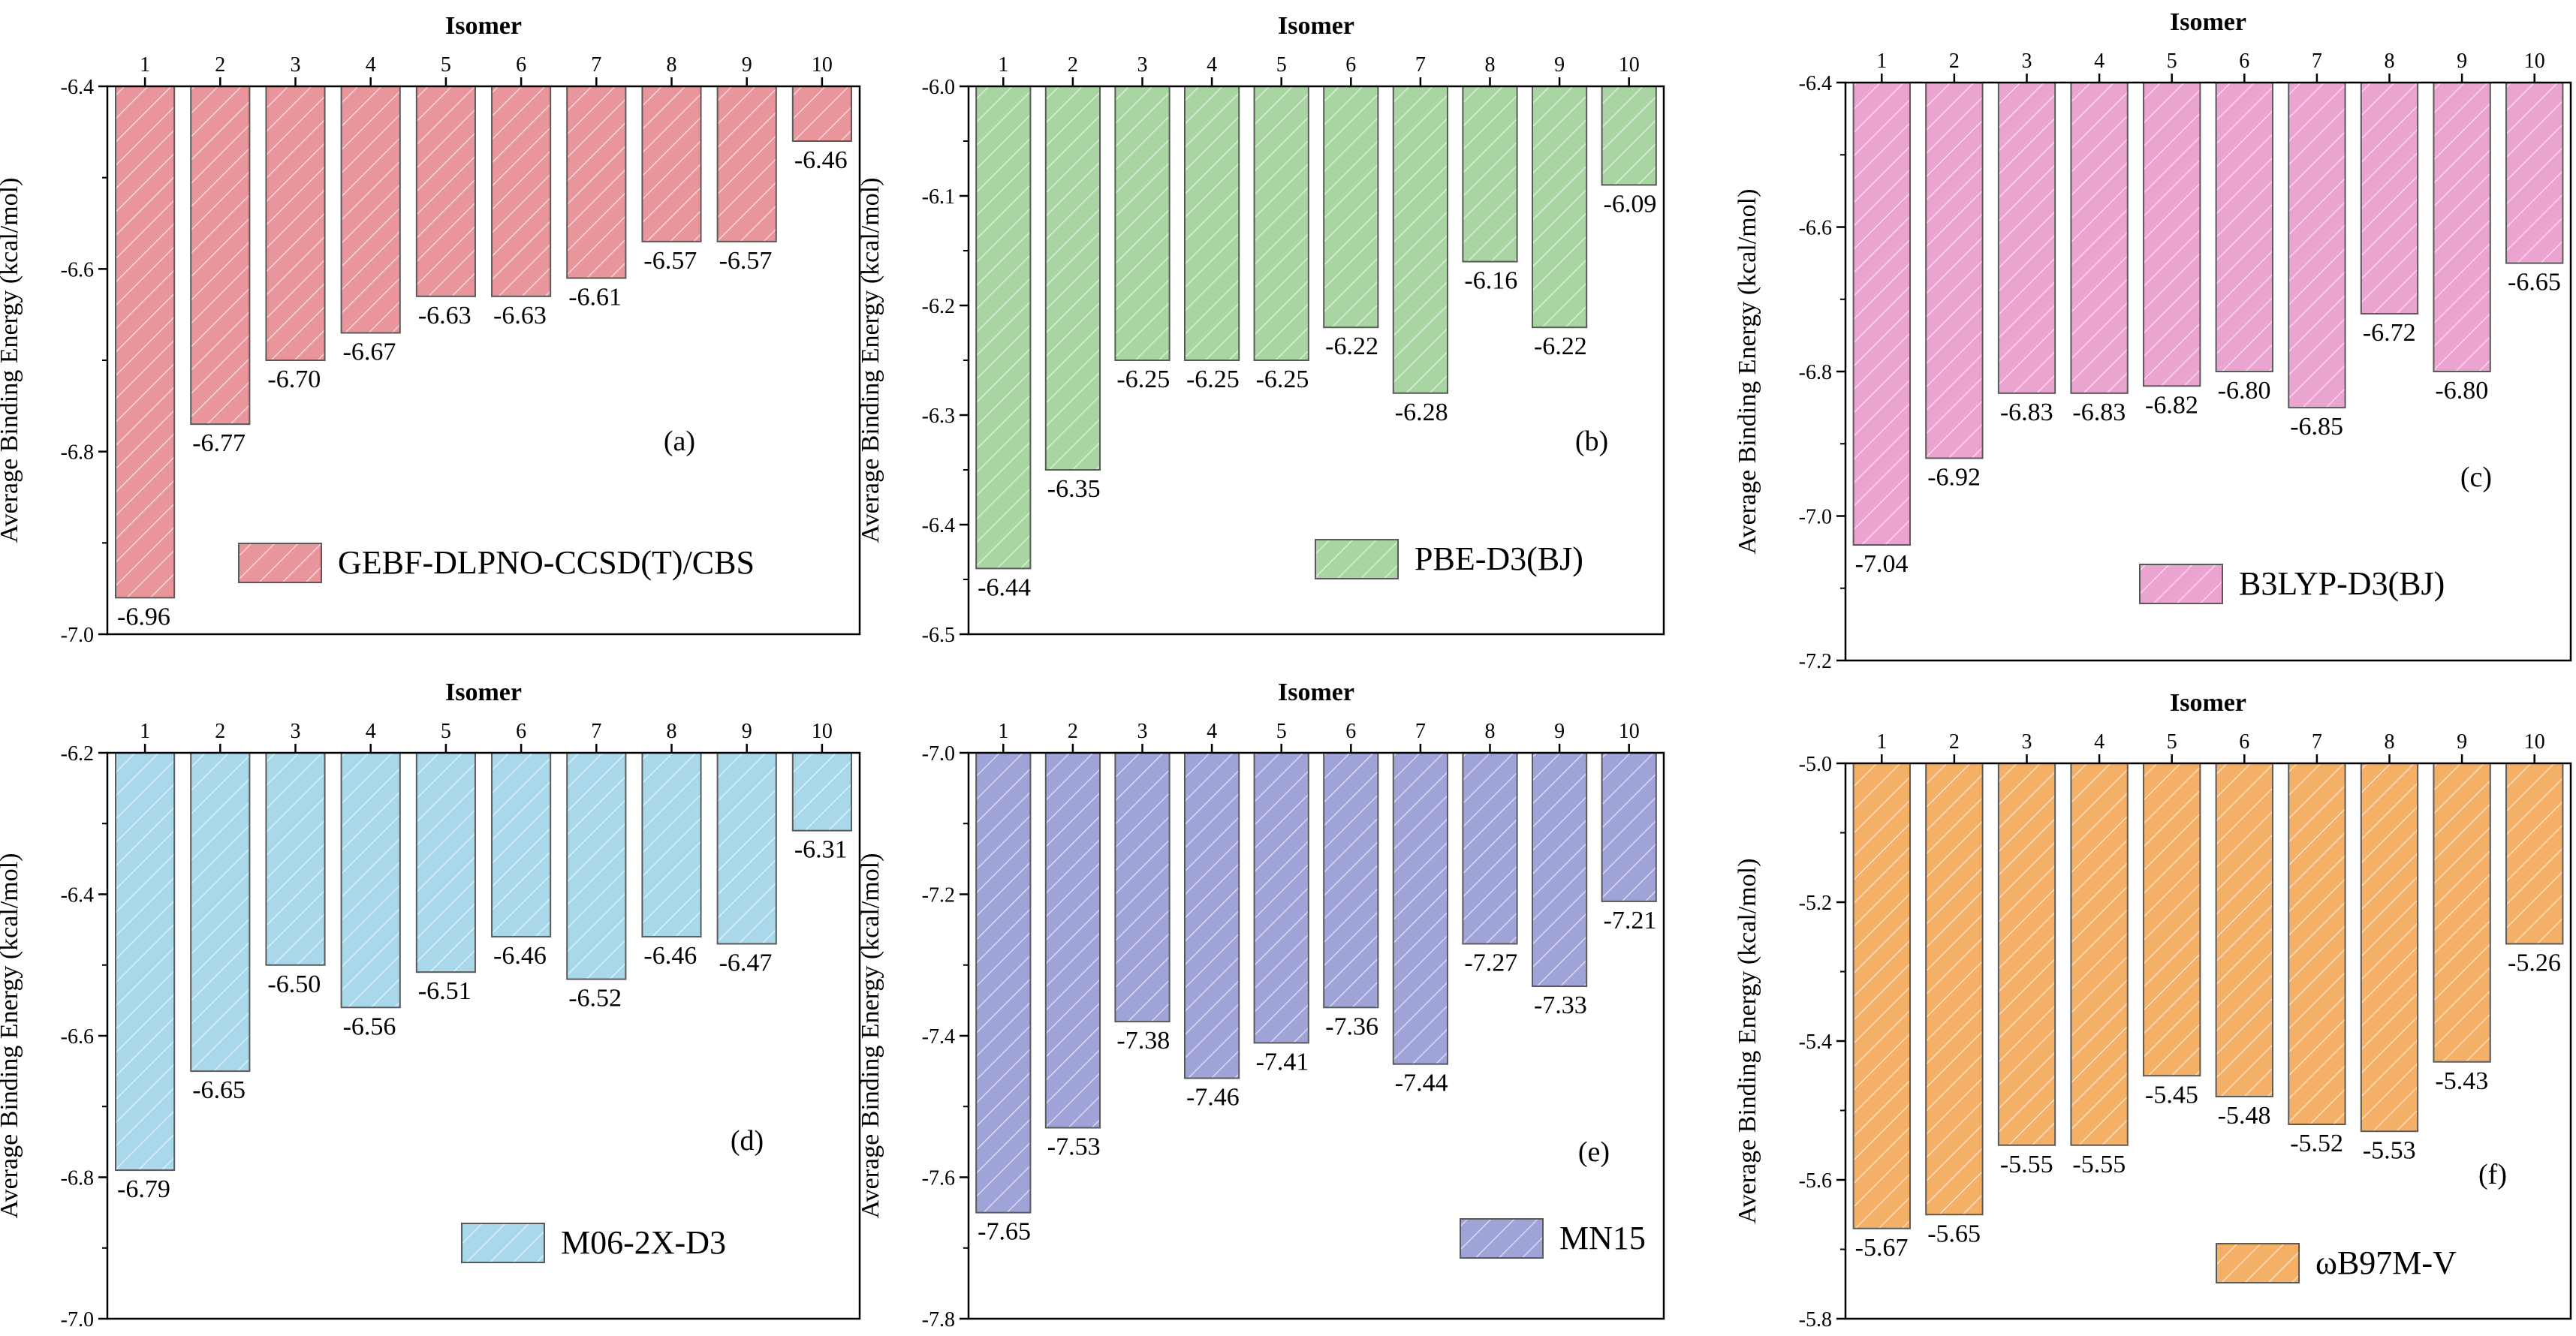 The width and height of the screenshot is (2576, 1336). I want to click on x-tick-label: 3, so click(1142, 65).